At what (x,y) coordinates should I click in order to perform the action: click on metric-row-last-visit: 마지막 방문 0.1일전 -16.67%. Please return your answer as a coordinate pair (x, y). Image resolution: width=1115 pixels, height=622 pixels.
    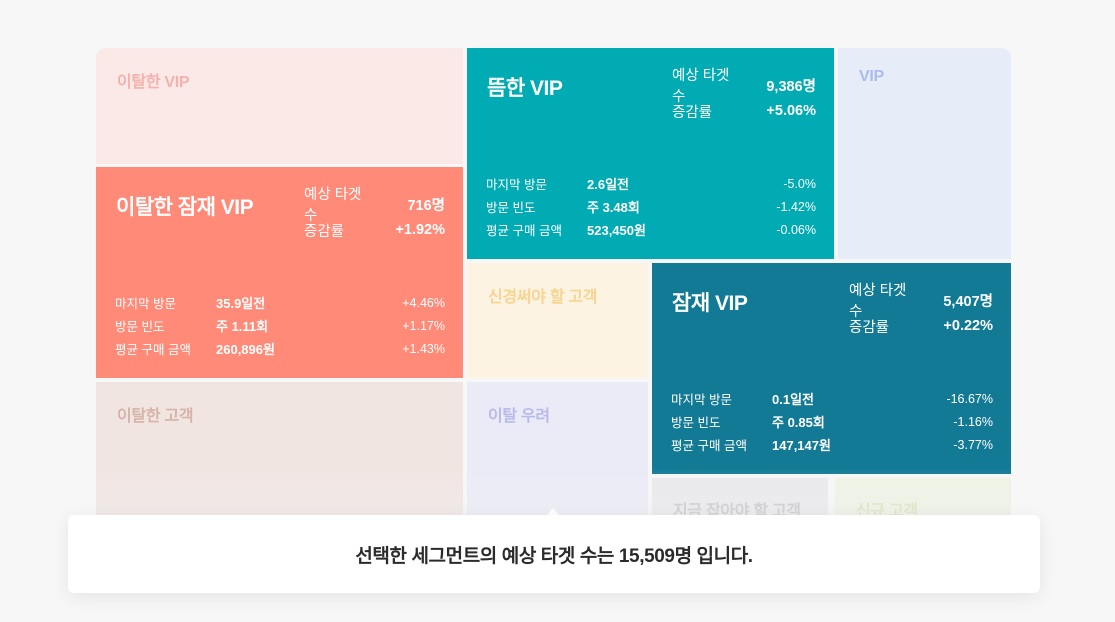
    Looking at the image, I should click on (832, 398).